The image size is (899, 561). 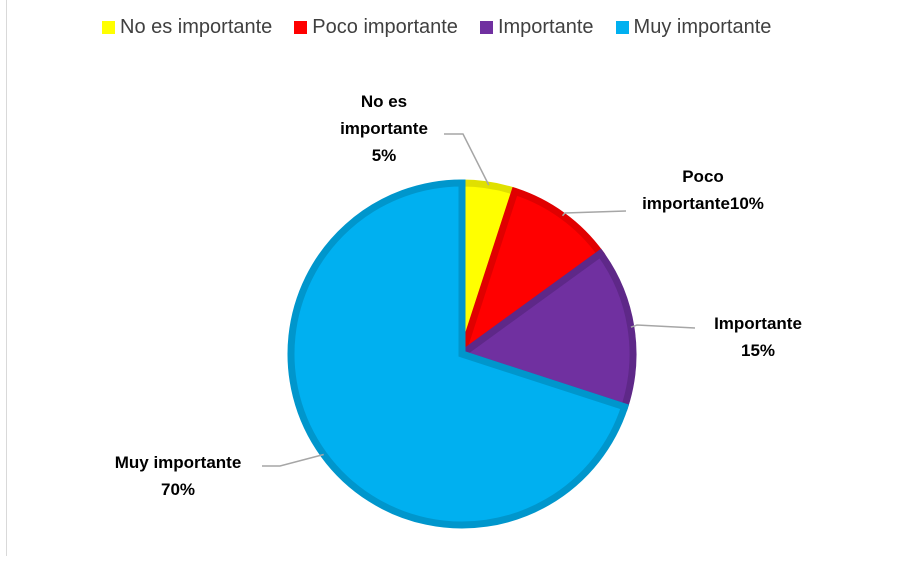 What do you see at coordinates (703, 190) in the screenshot?
I see `data-label-poco-importante: Poco importante10%` at bounding box center [703, 190].